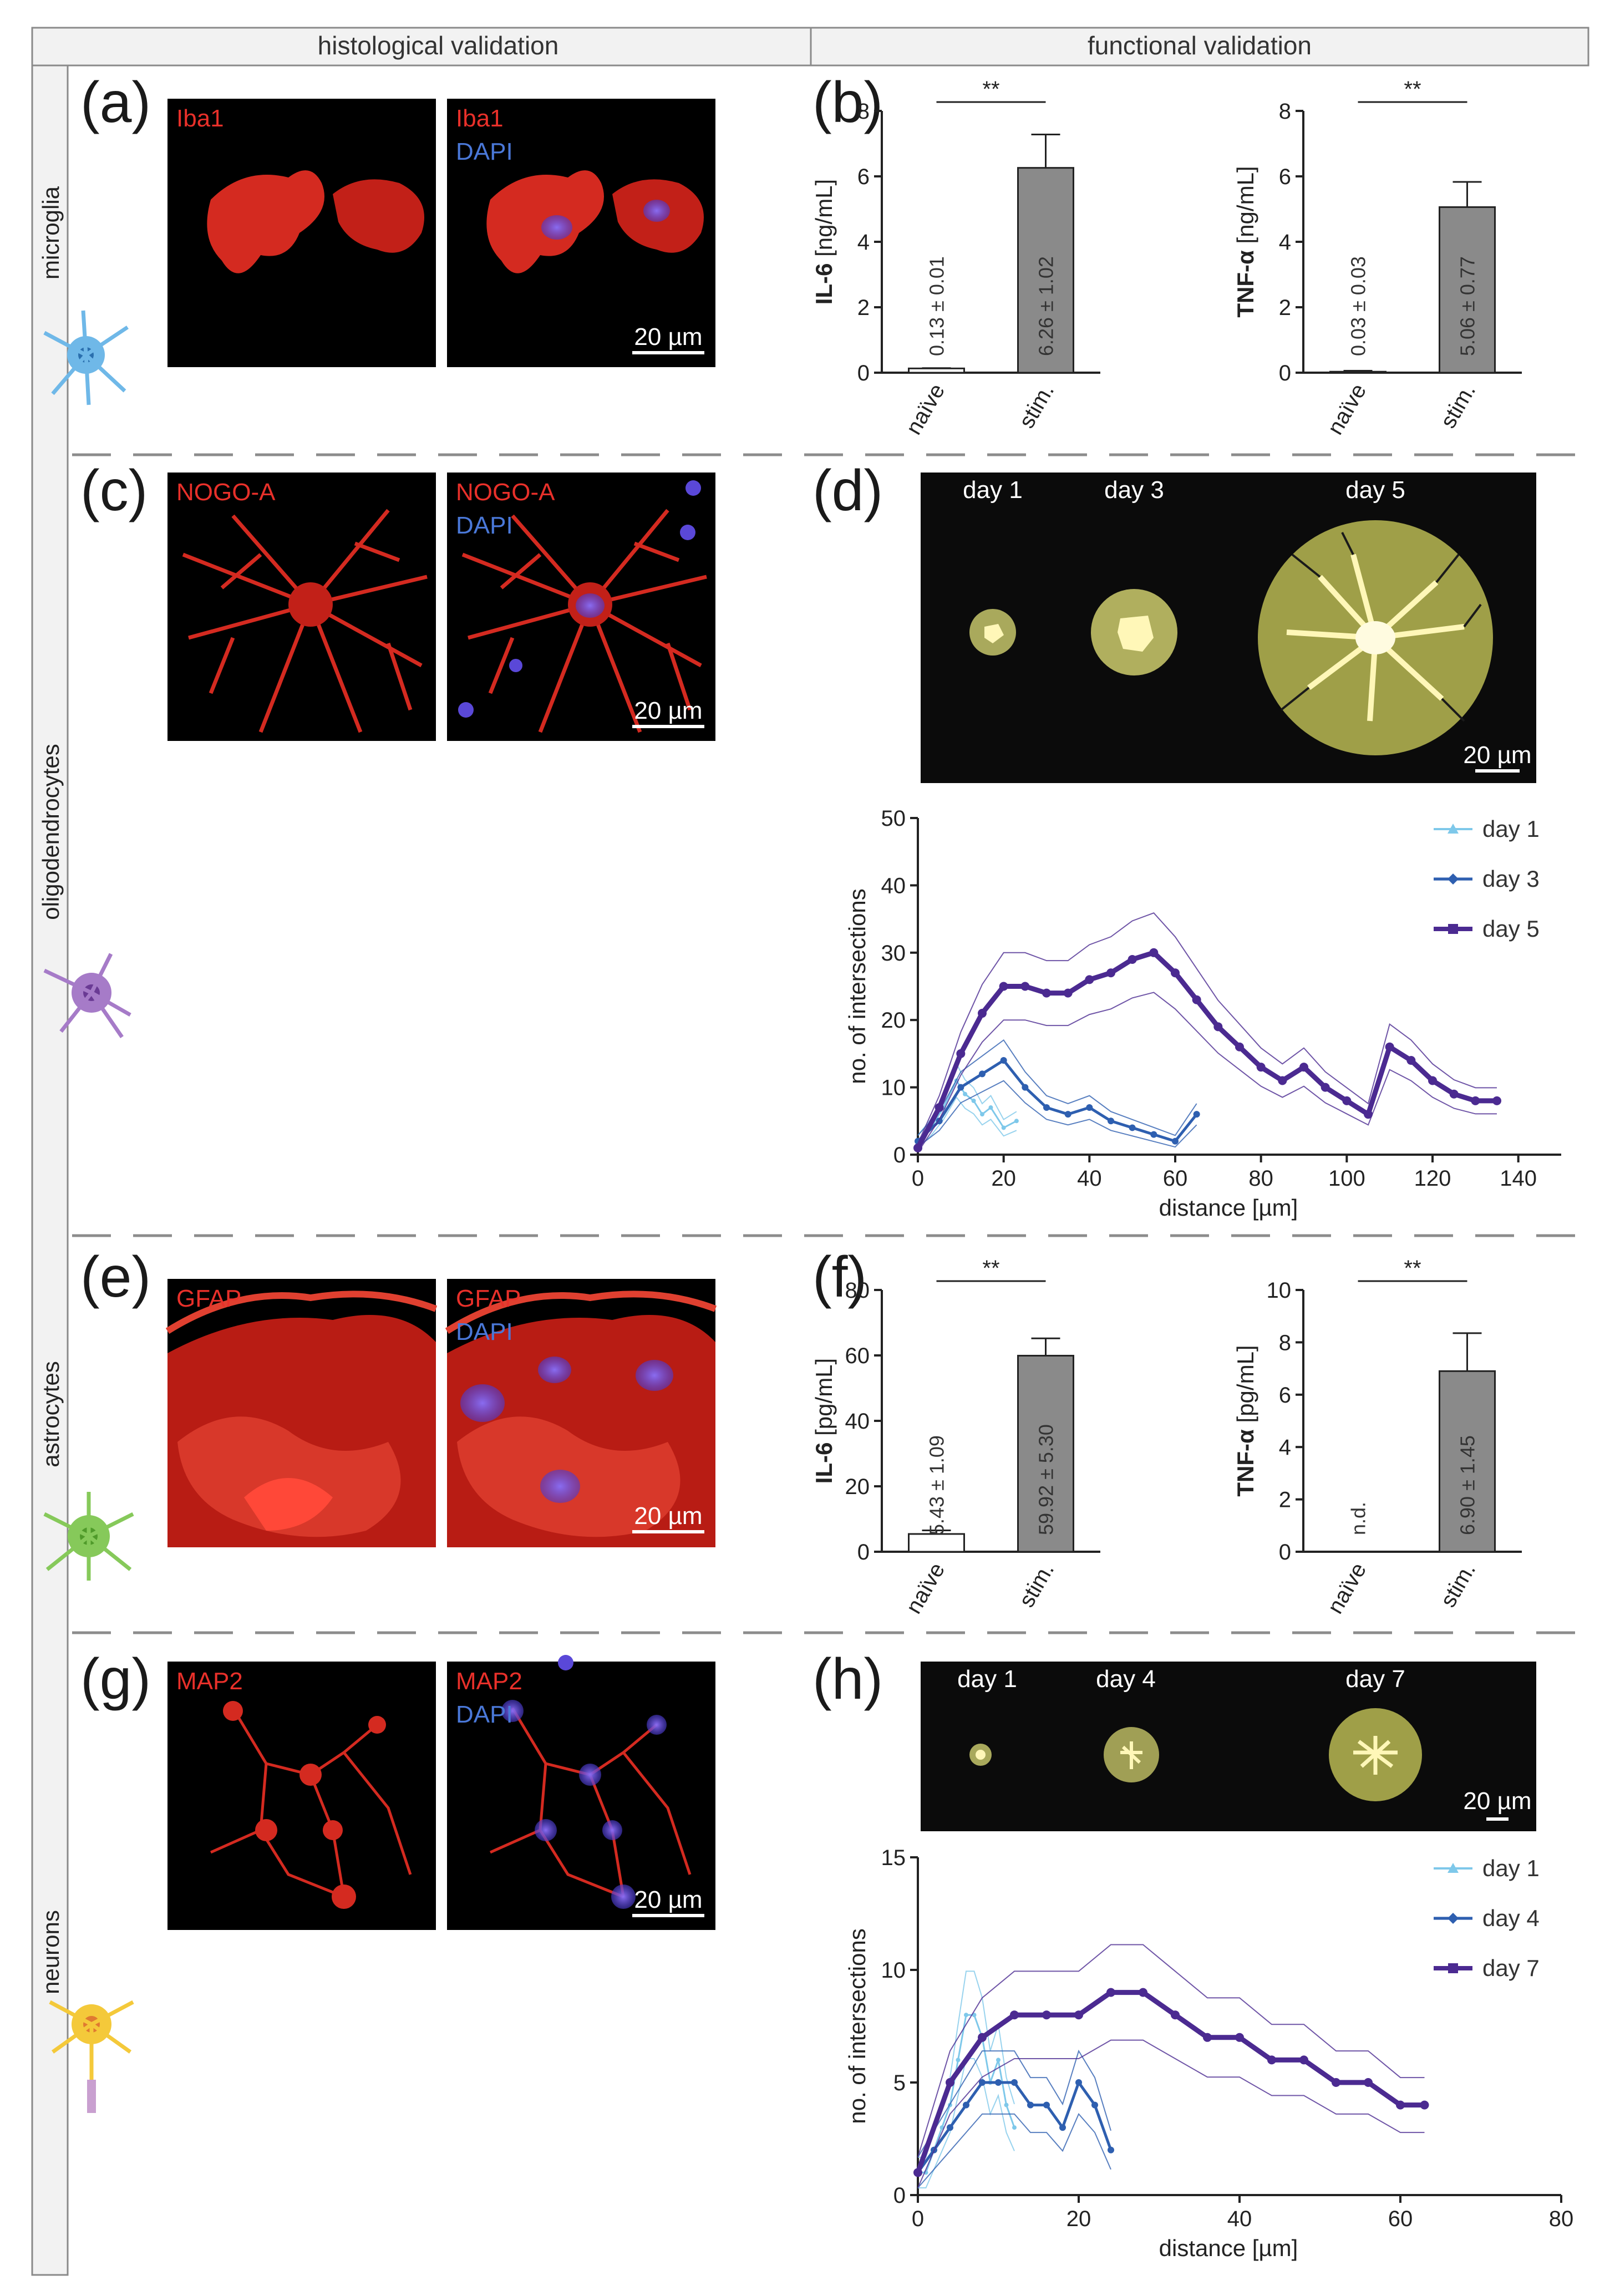  What do you see at coordinates (668, 337) in the screenshot?
I see `scale-label-a: 20 µm` at bounding box center [668, 337].